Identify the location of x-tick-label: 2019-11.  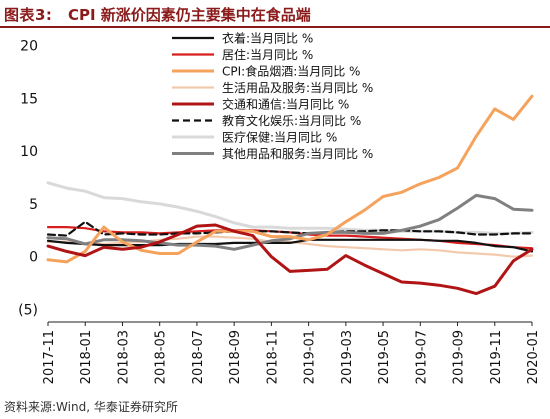
(496, 357).